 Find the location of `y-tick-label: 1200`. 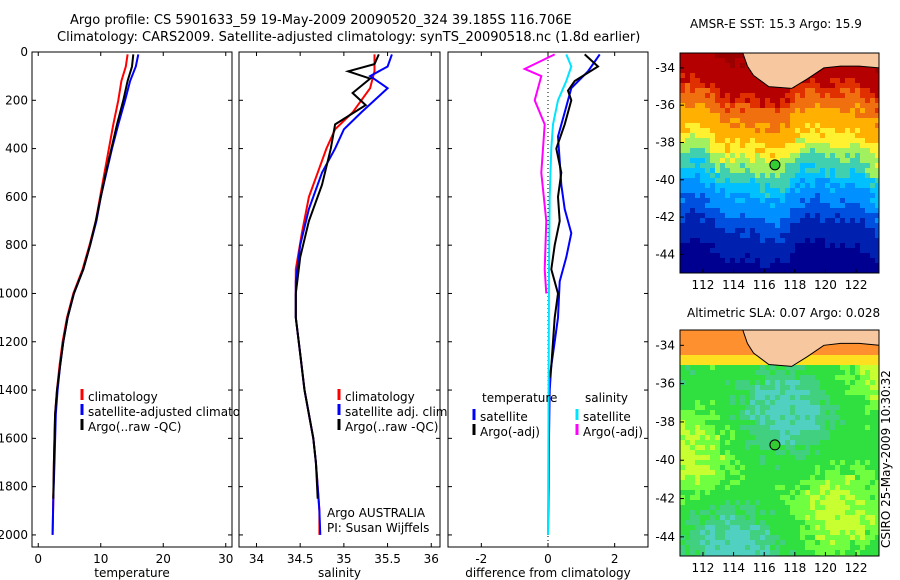

y-tick-label: 1200 is located at coordinates (14, 342).